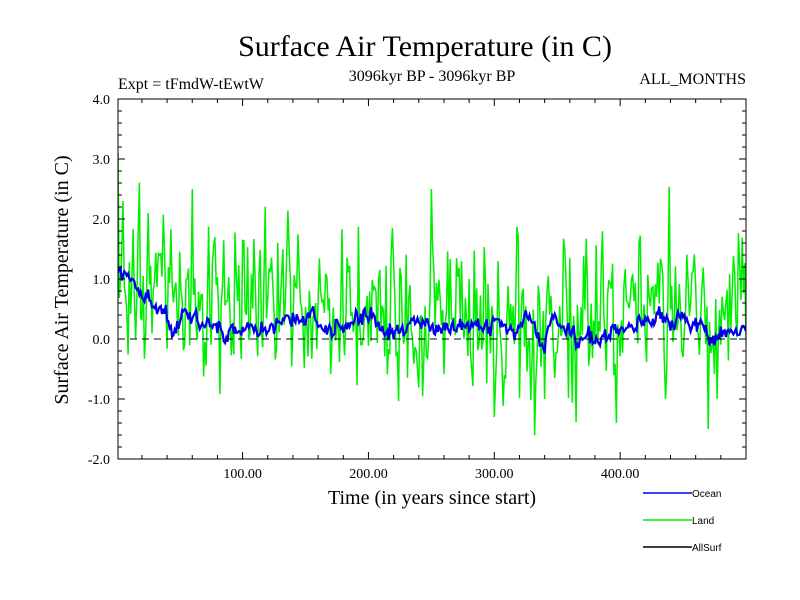 This screenshot has height=600, width=800. I want to click on legend: Ocean Land AllSurf, so click(682, 521).